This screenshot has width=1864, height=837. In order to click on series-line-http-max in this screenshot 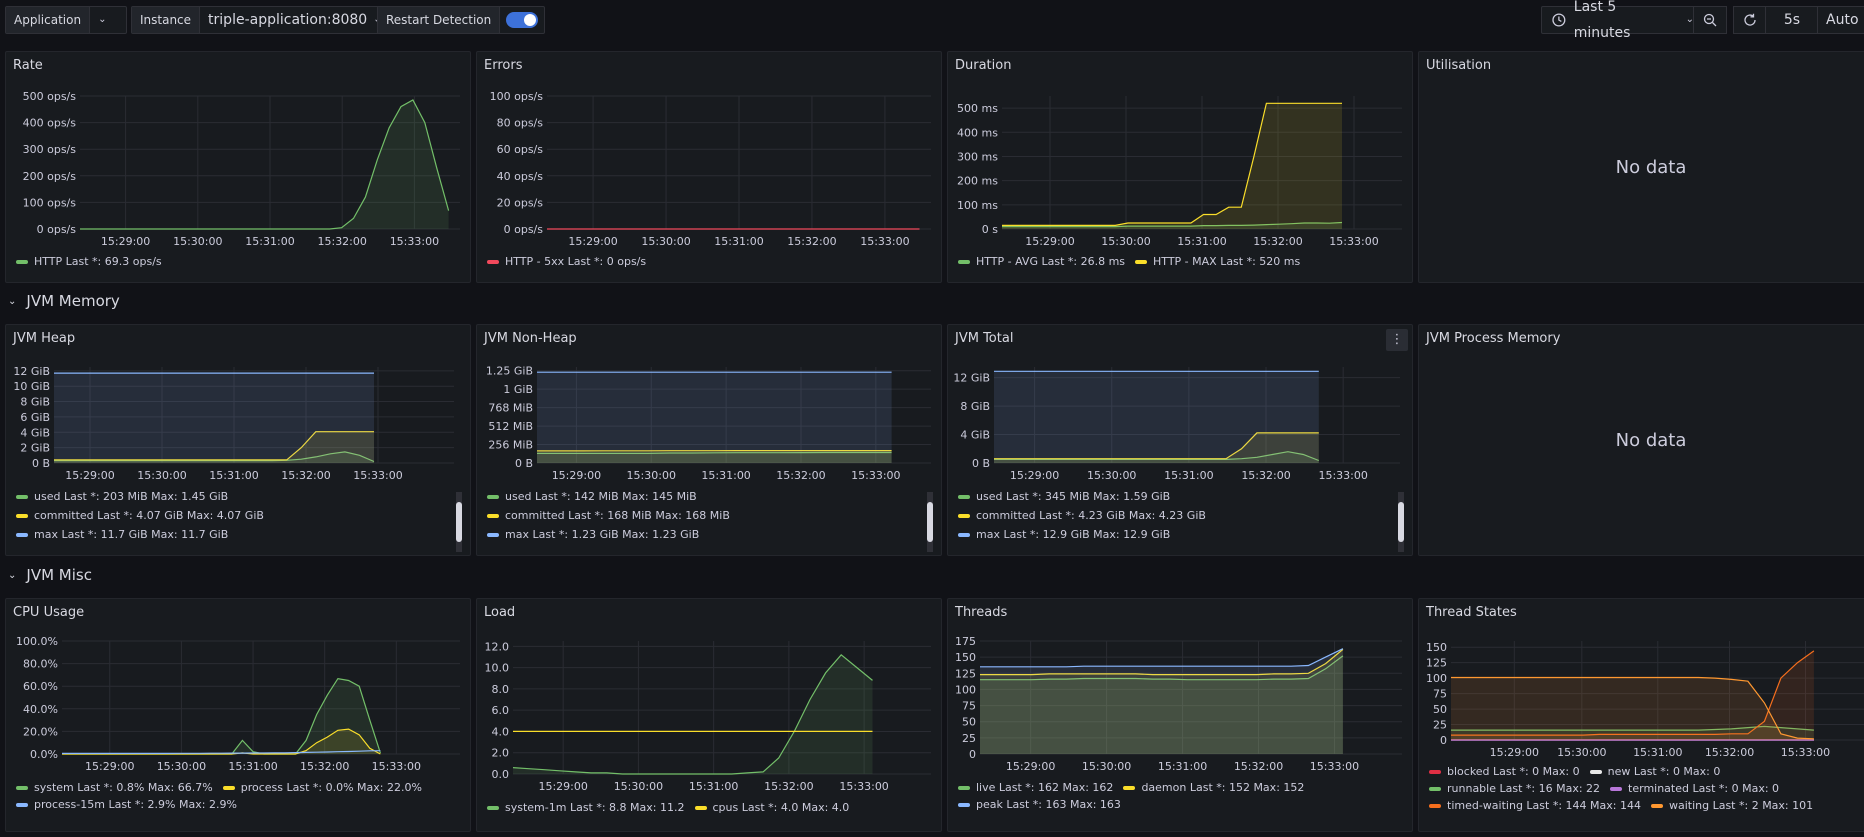, I will do `click(1172, 164)`.